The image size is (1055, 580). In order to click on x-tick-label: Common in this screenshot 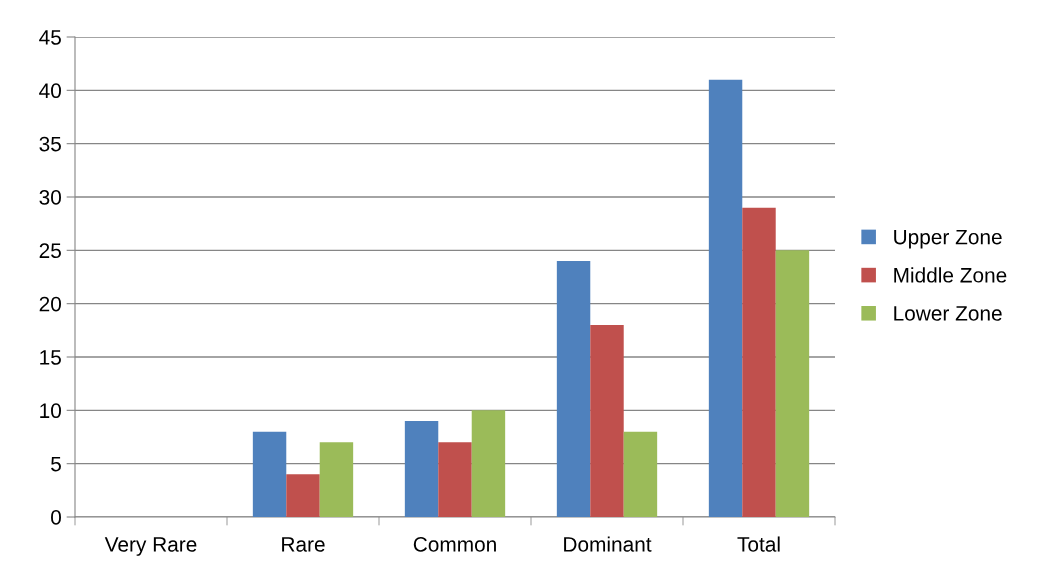, I will do `click(454, 544)`.